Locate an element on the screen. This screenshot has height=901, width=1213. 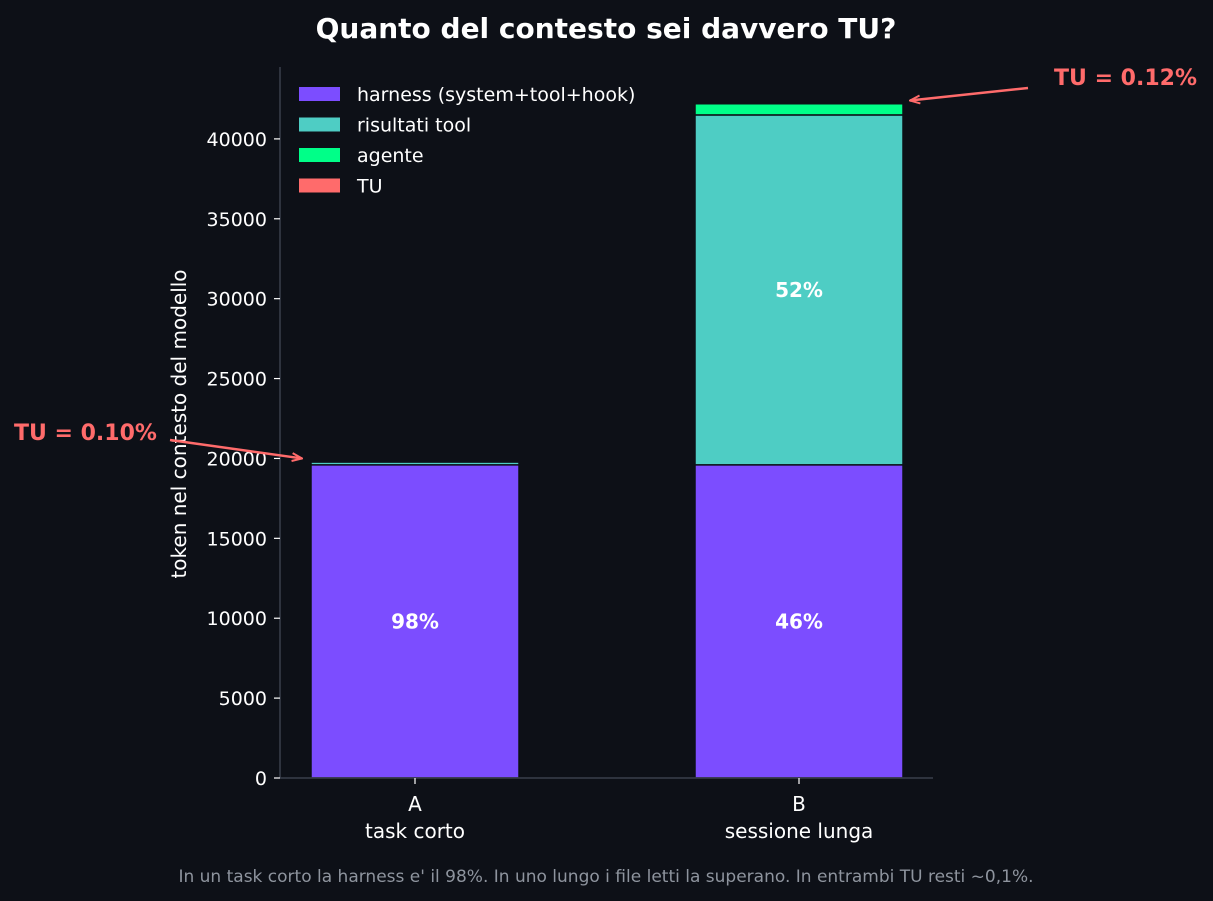
chart-title: Quanto del contesto sei davvero TU? is located at coordinates (606, 28).